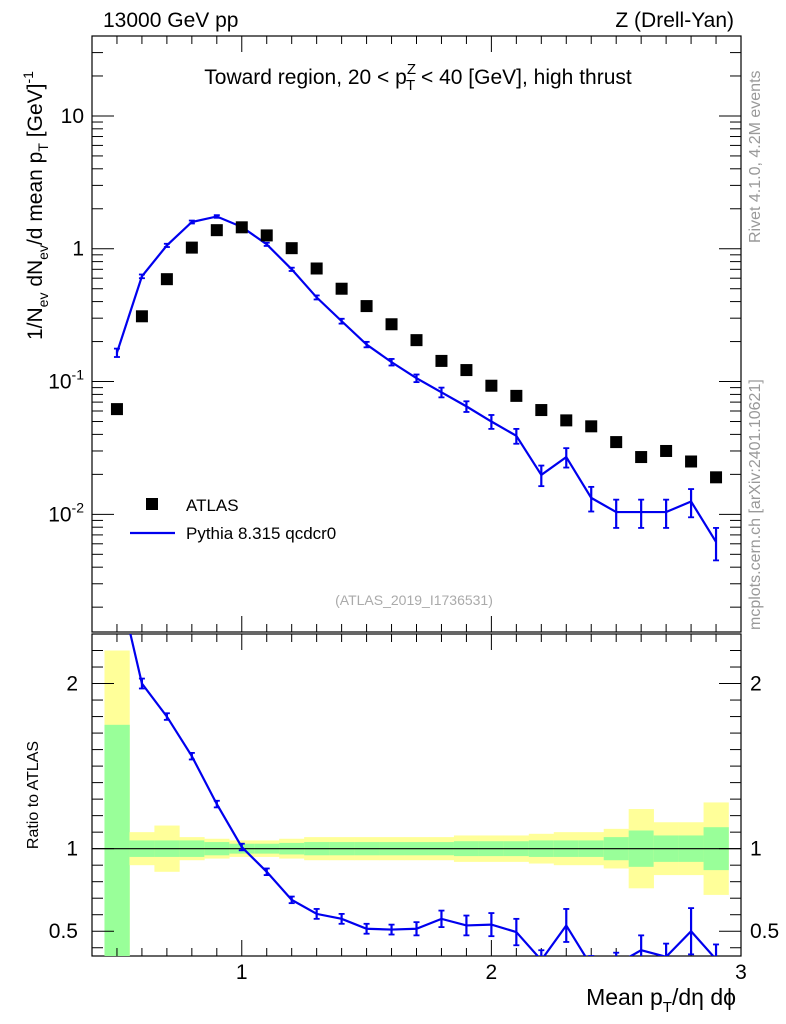  I want to click on y-tick-exponent: -1, so click(78, 375).